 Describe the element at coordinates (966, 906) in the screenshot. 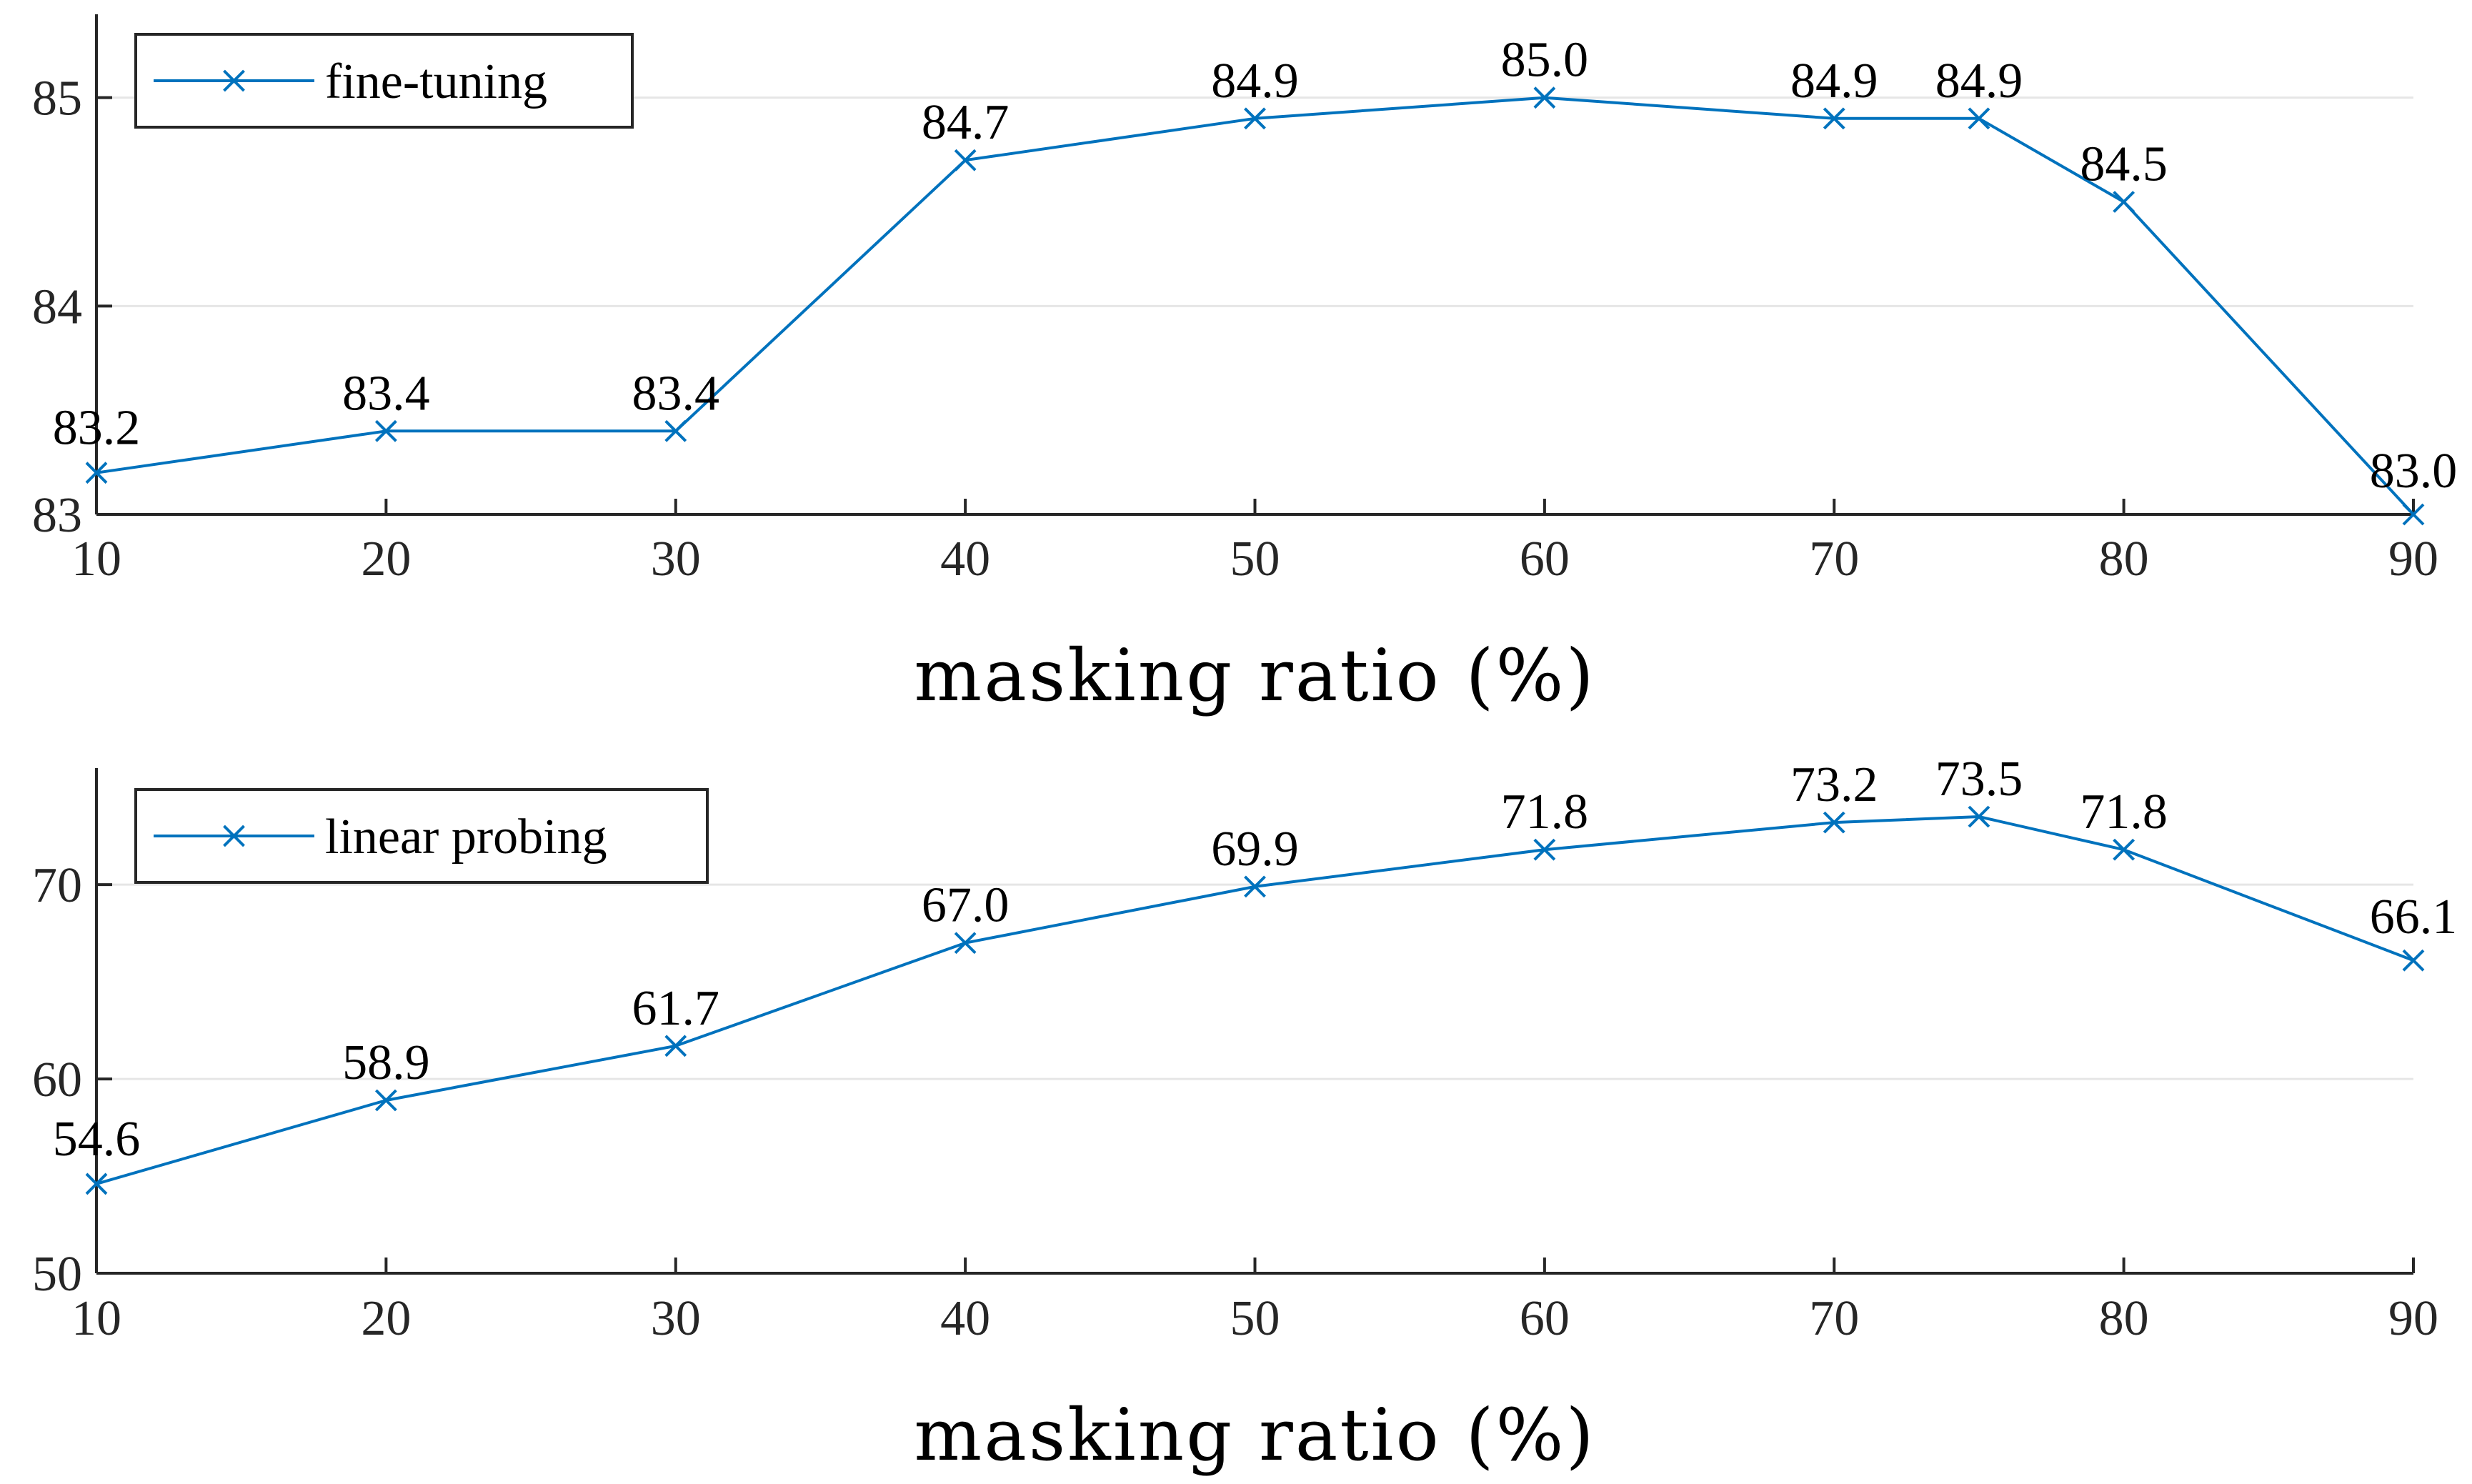

I see `data-label: 67.0` at that location.